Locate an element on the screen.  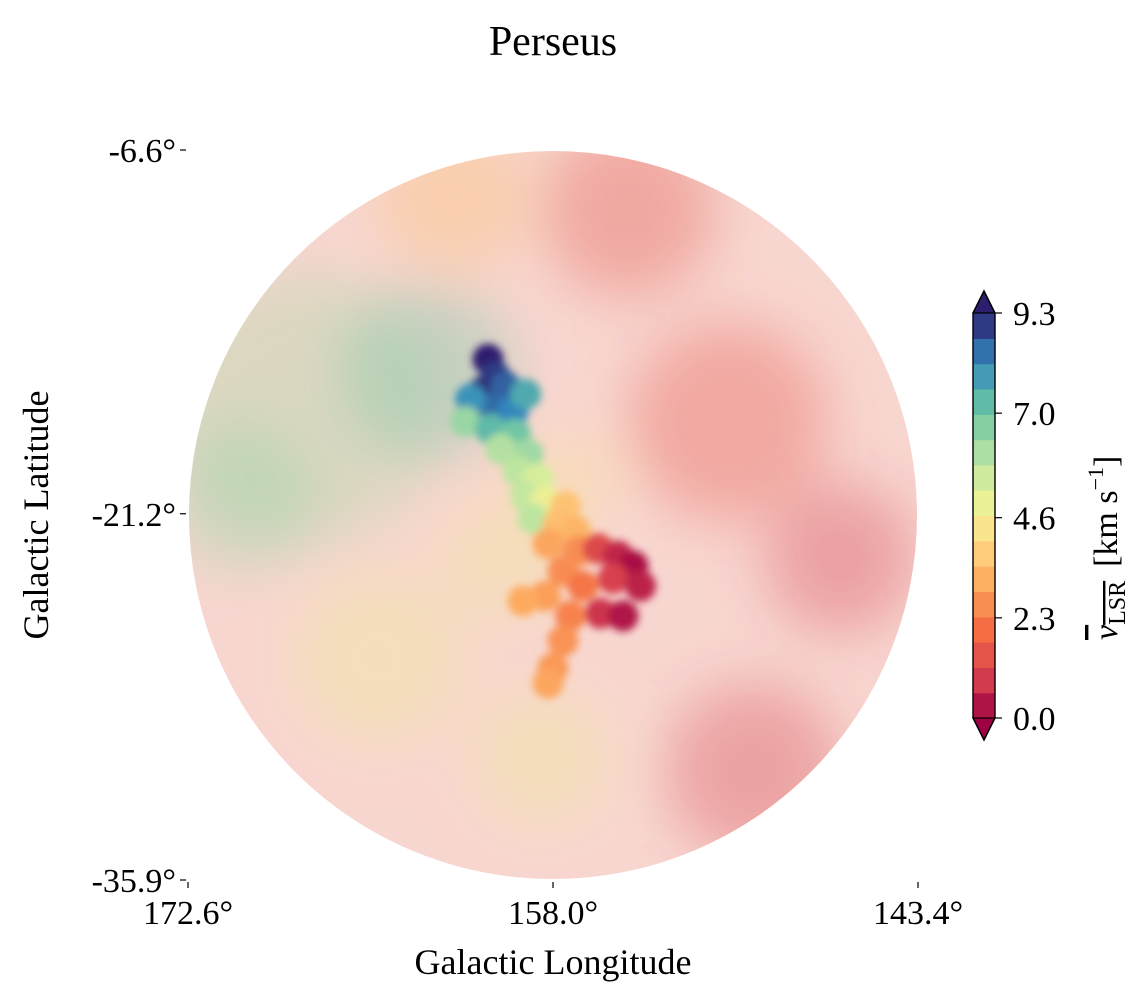
colorbar-label-exp: −1 is located at coordinates (1095, 478).